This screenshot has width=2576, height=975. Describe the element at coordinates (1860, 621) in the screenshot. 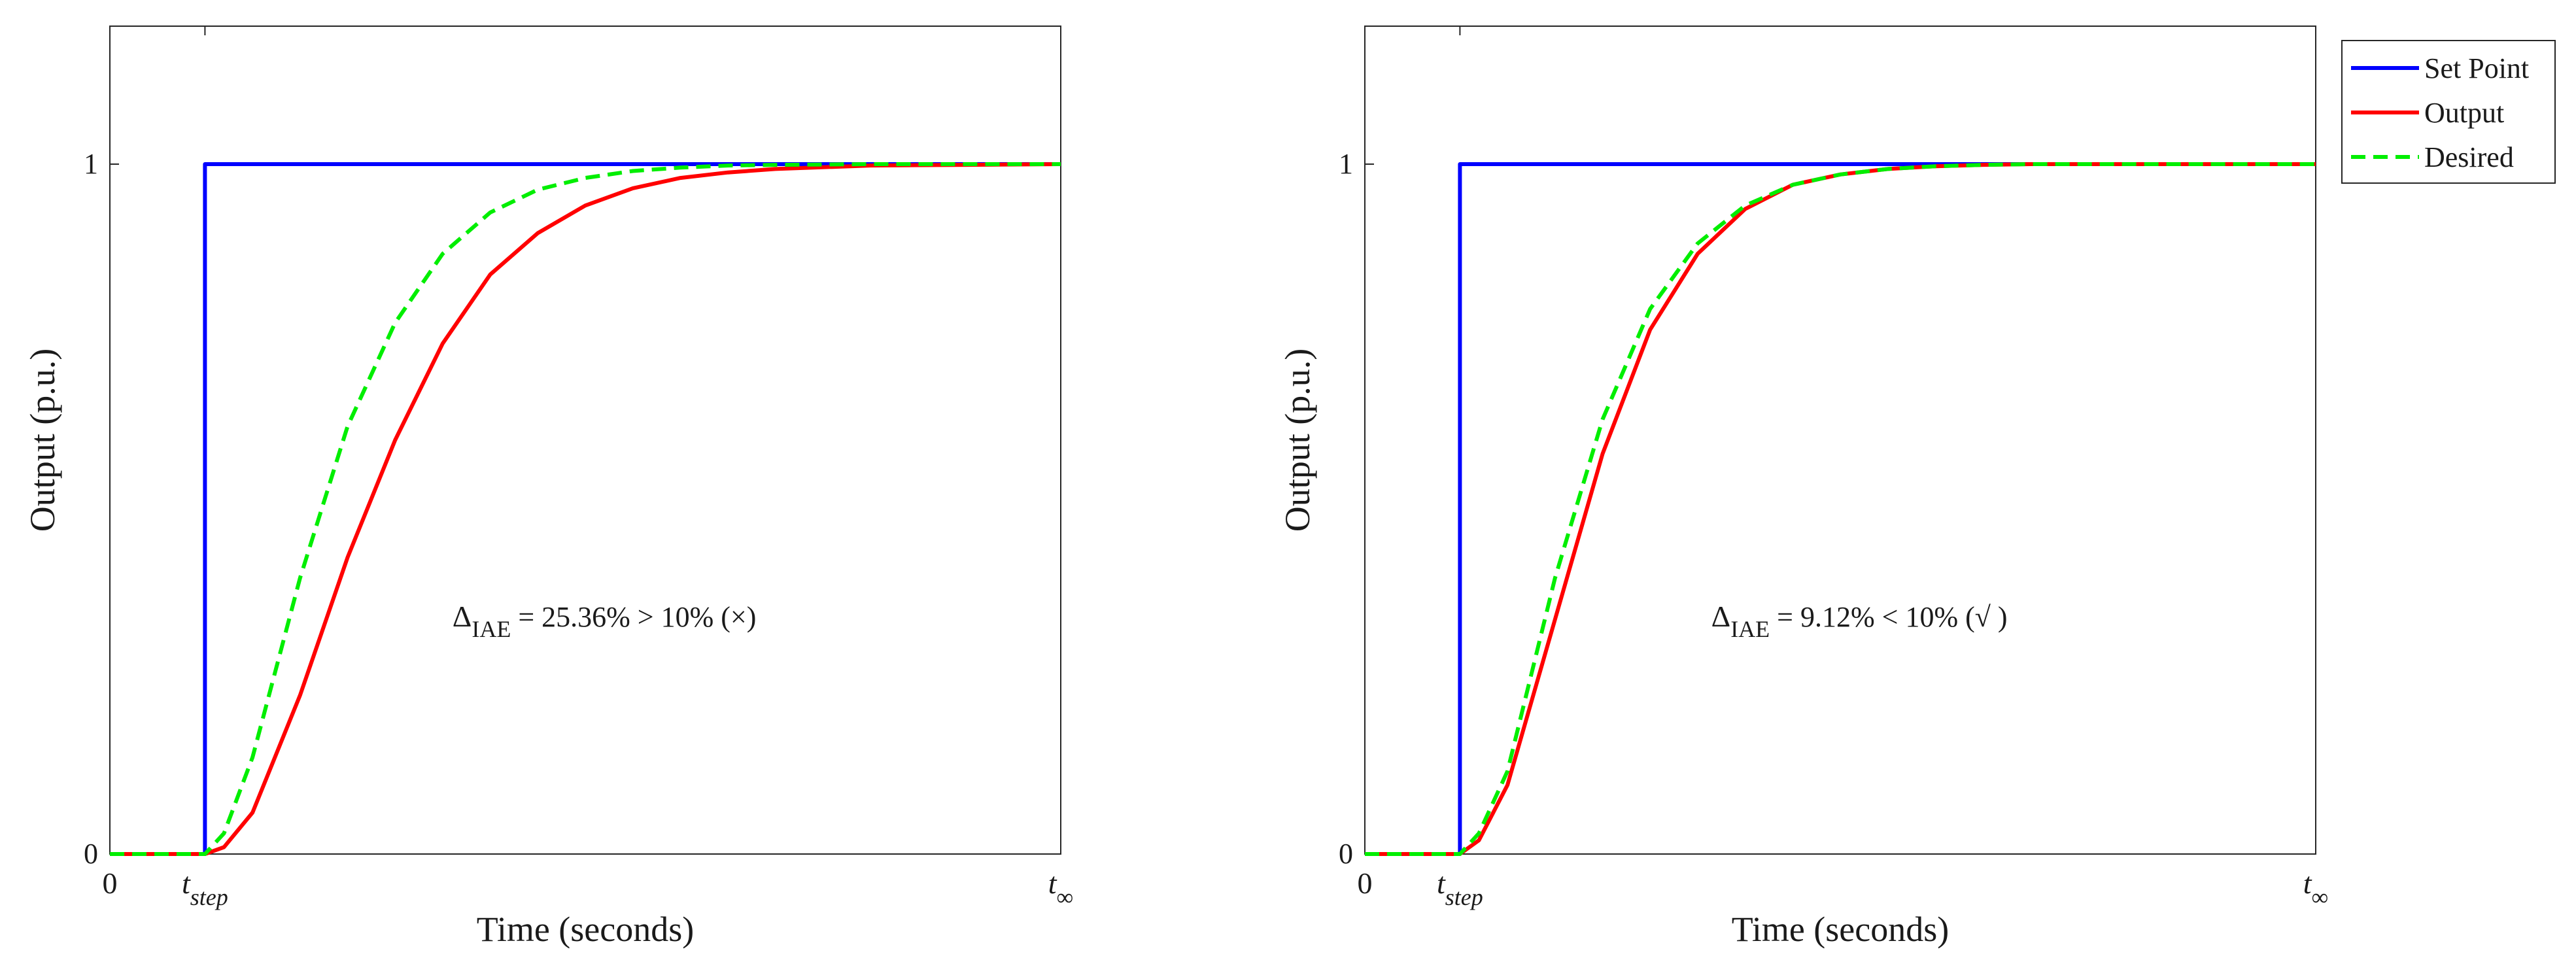

I see `iae-annotation: ΔIAE = 9.12% < 10% (√ )` at that location.